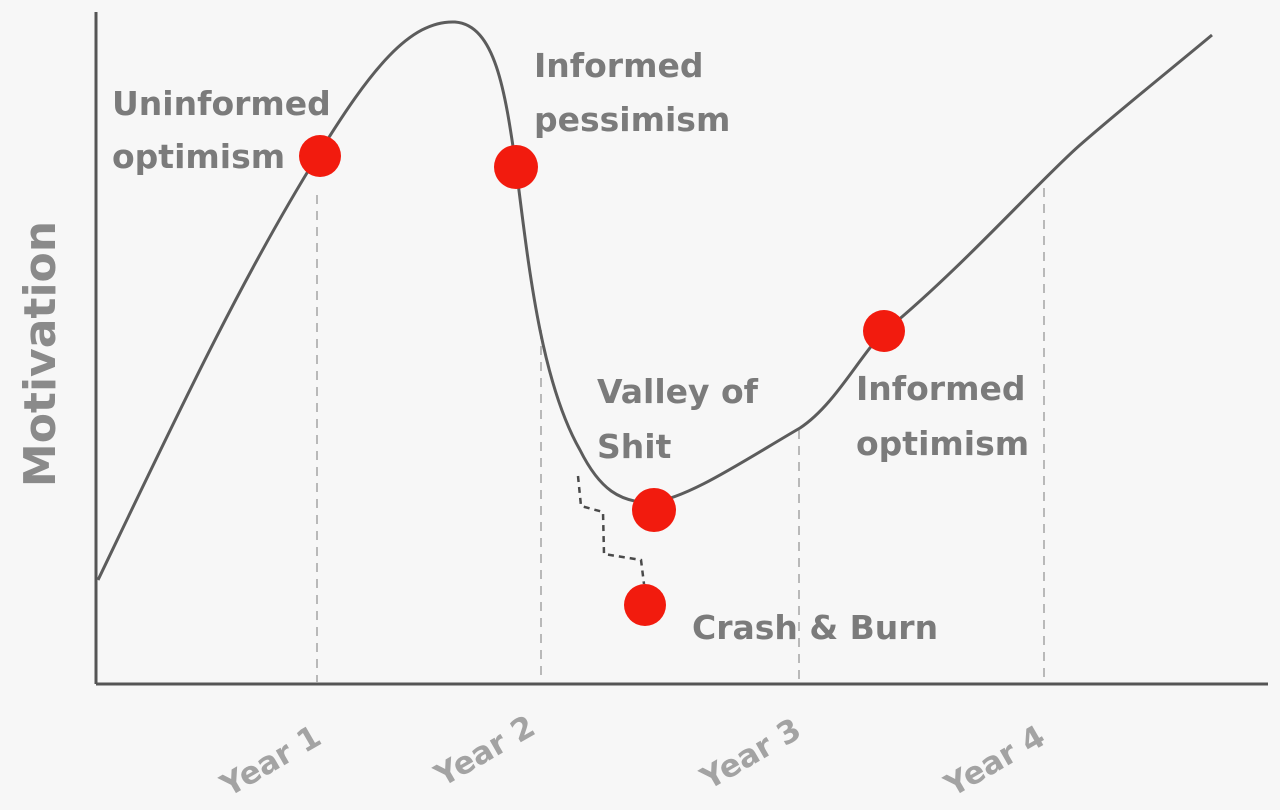  What do you see at coordinates (611, 530) in the screenshot?
I see `crash-and-burn-path` at bounding box center [611, 530].